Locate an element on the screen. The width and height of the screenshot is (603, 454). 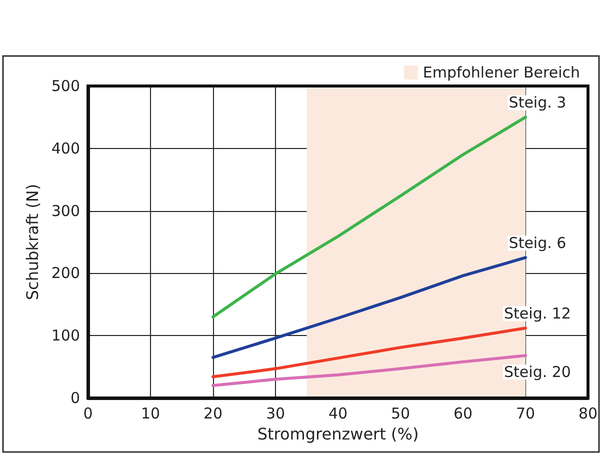
x-tick-label: 60 is located at coordinates (463, 413).